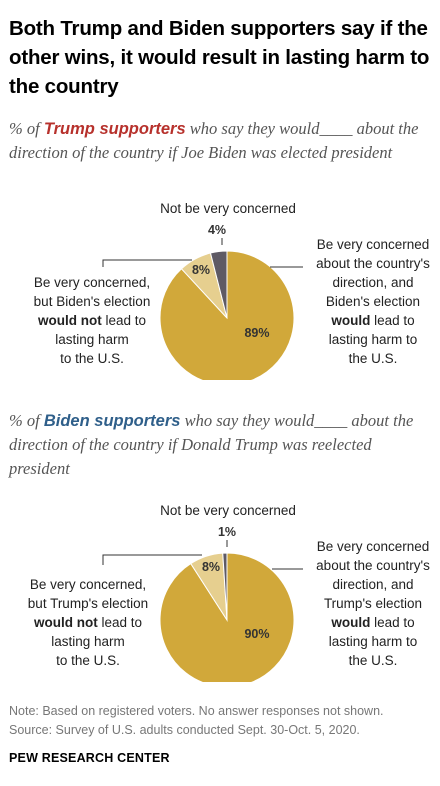  I want to click on chart2-pct-no-harm: 8%, so click(211, 567).